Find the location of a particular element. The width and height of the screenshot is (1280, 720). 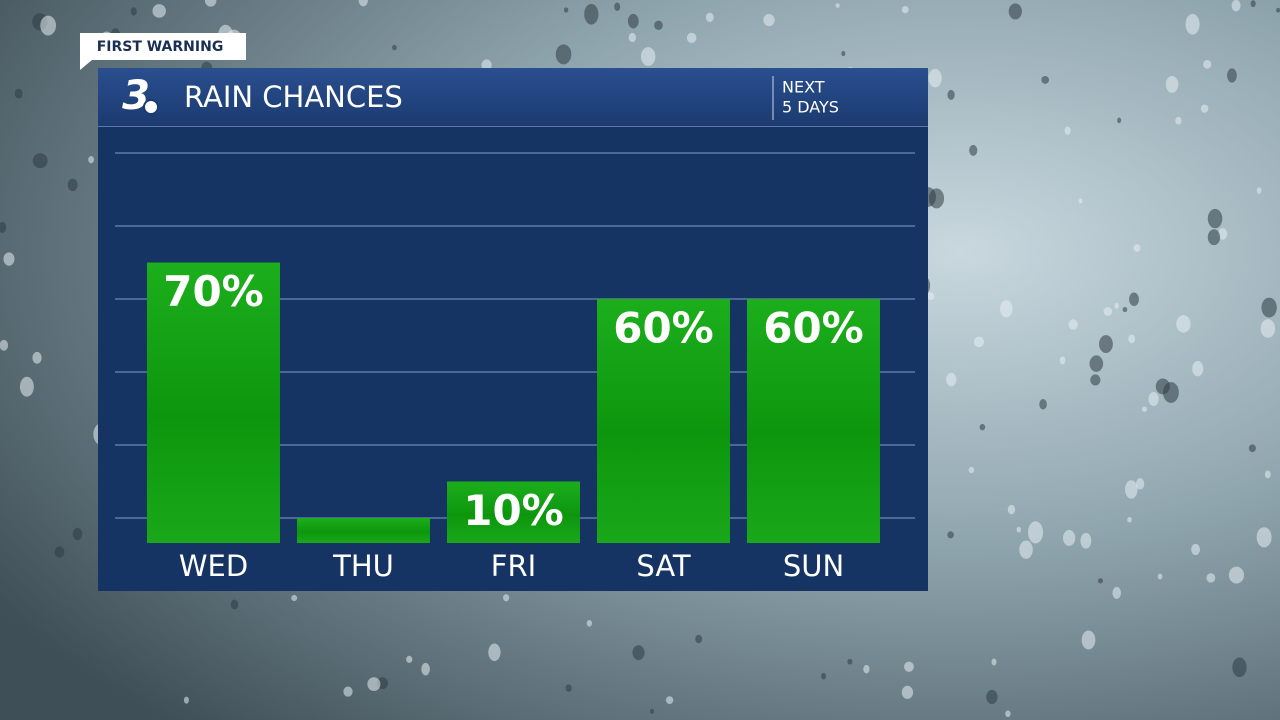

subtitle-line: 5 DAYS is located at coordinates (810, 107).